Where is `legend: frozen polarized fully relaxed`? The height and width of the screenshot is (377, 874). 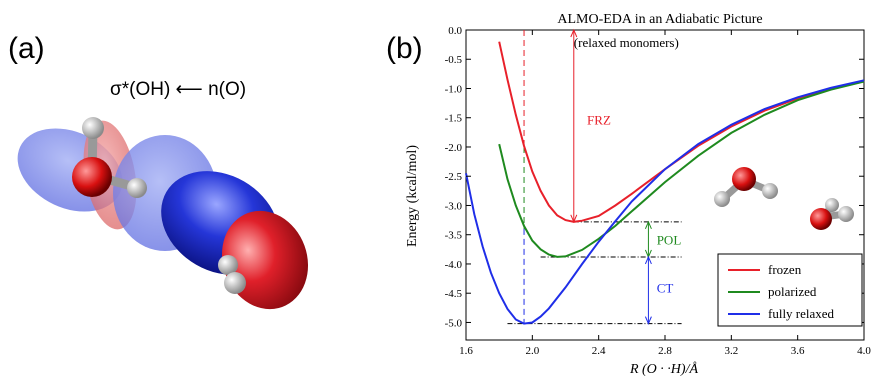 legend: frozen polarized fully relaxed is located at coordinates (790, 290).